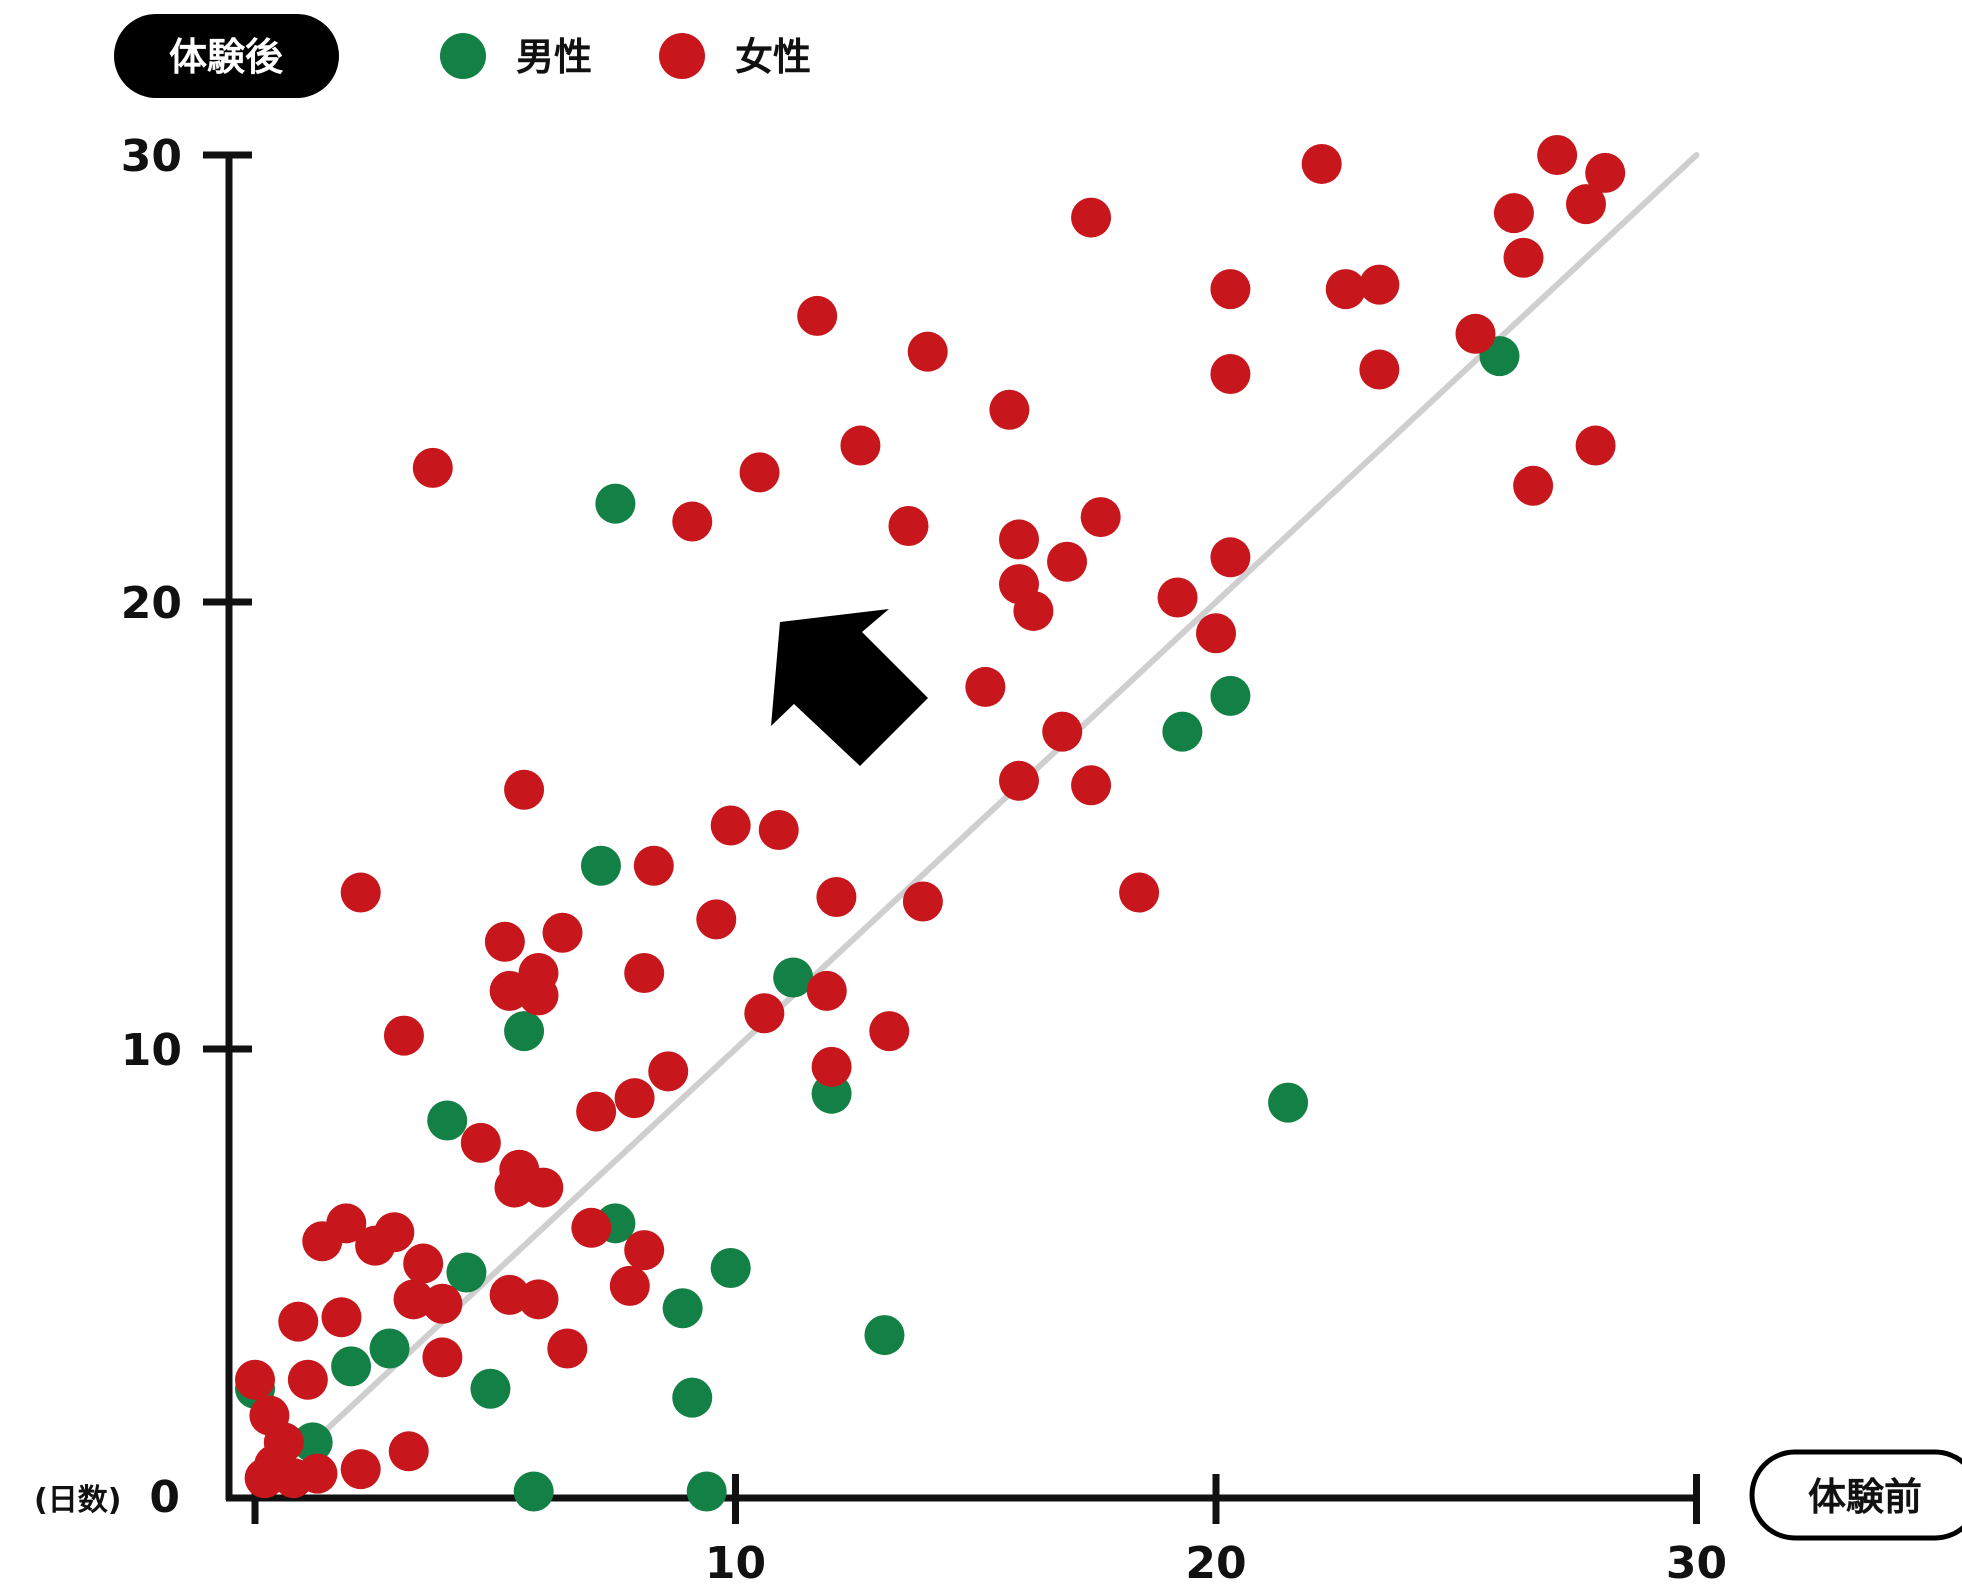 The image size is (1962, 1589). What do you see at coordinates (682, 56) in the screenshot?
I see `legend-female-swatch` at bounding box center [682, 56].